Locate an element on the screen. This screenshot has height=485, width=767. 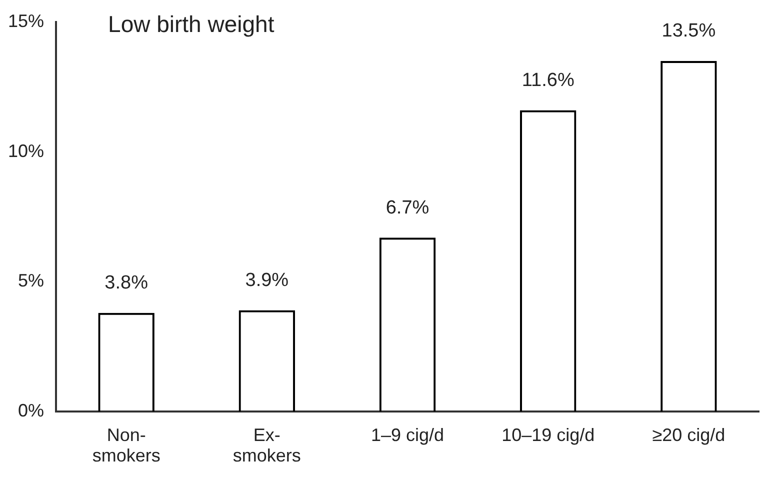
data-label: 13.5% is located at coordinates (689, 31).